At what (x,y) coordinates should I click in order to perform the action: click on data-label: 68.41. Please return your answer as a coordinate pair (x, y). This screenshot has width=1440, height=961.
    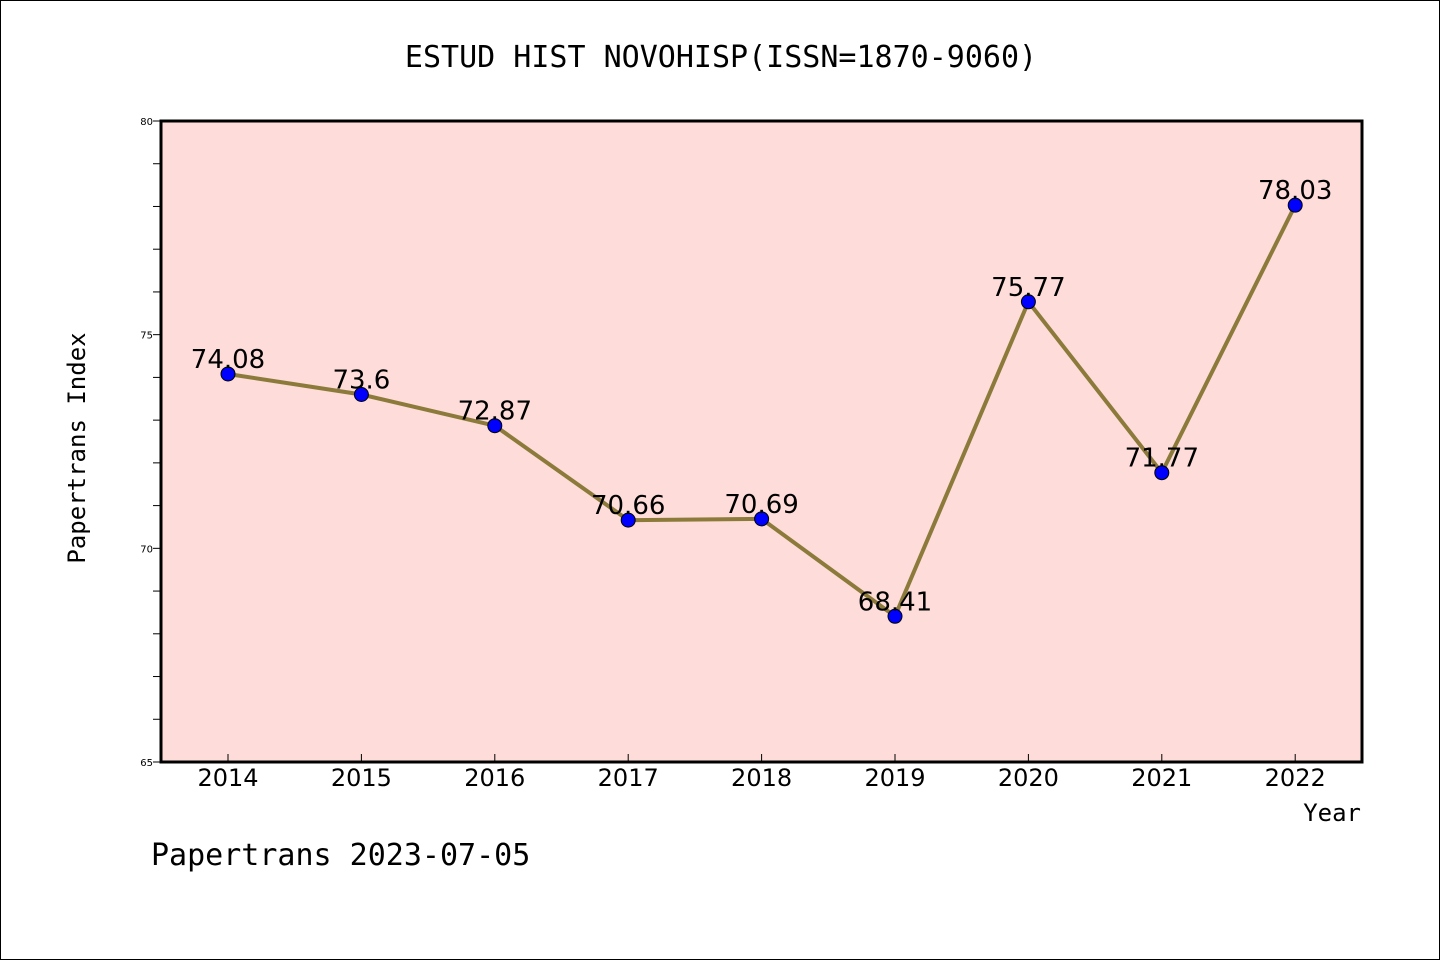
    Looking at the image, I should click on (895, 602).